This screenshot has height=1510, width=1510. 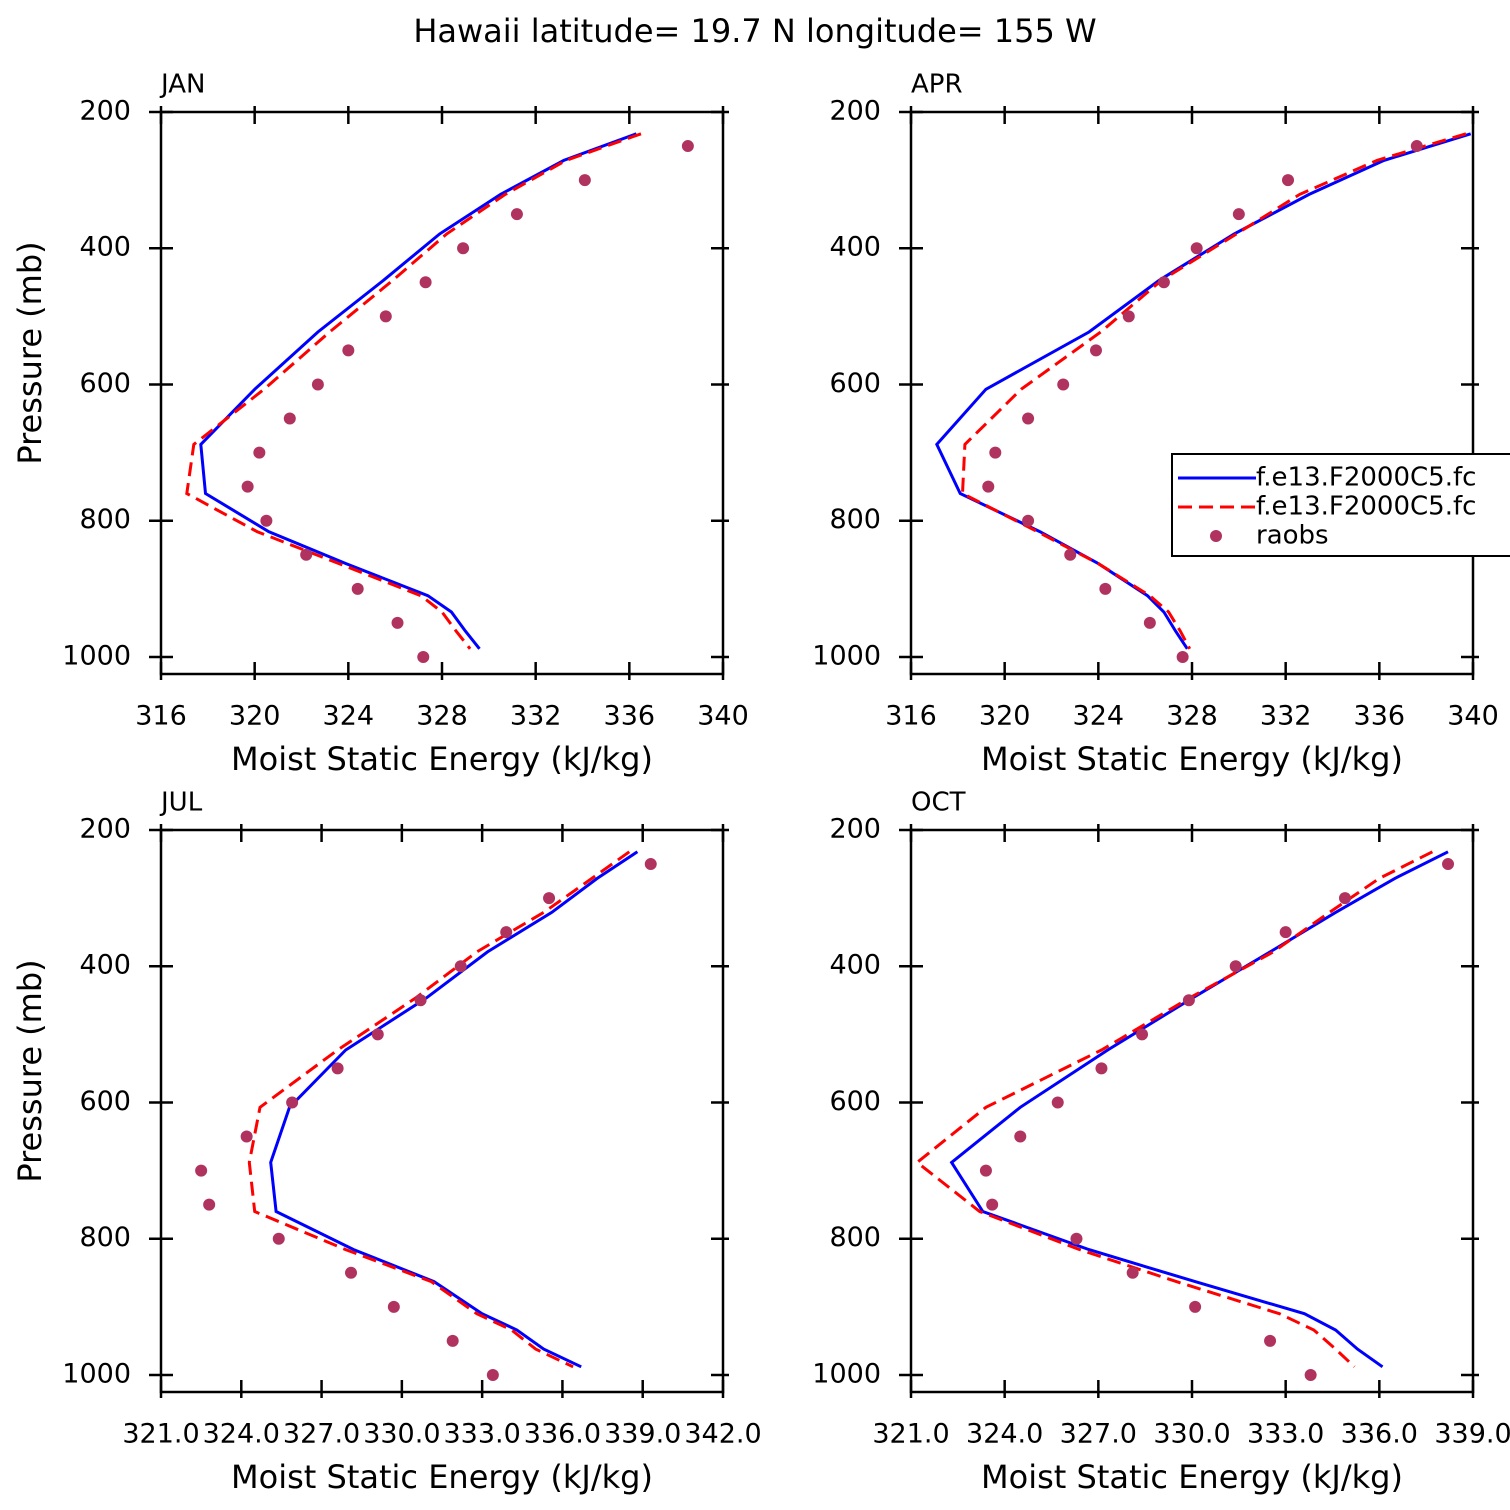 What do you see at coordinates (1216, 536) in the screenshot?
I see `legend-dot` at bounding box center [1216, 536].